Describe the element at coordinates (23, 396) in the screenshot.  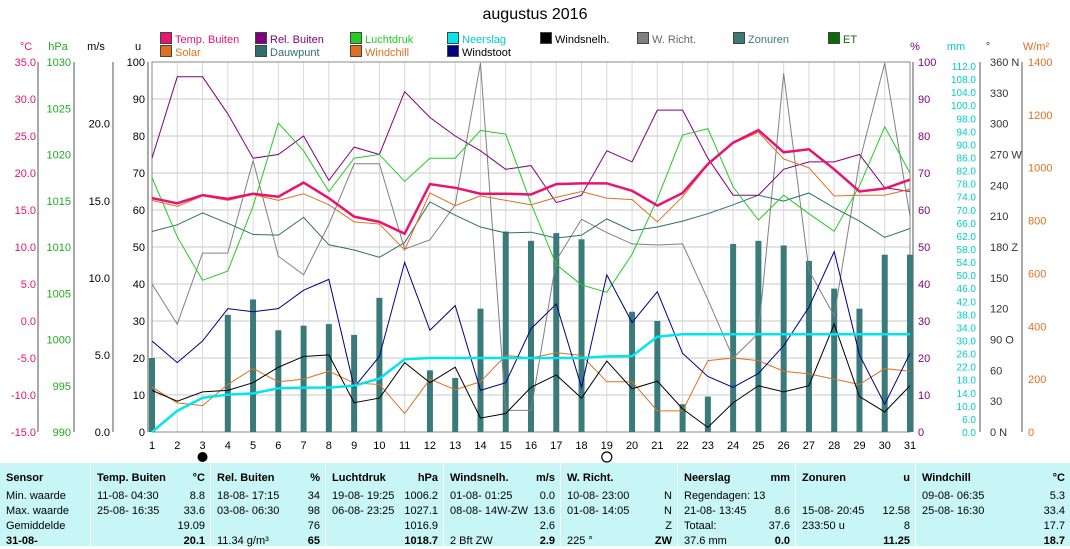
I see `temp-axis-tick-label: -10.0` at that location.